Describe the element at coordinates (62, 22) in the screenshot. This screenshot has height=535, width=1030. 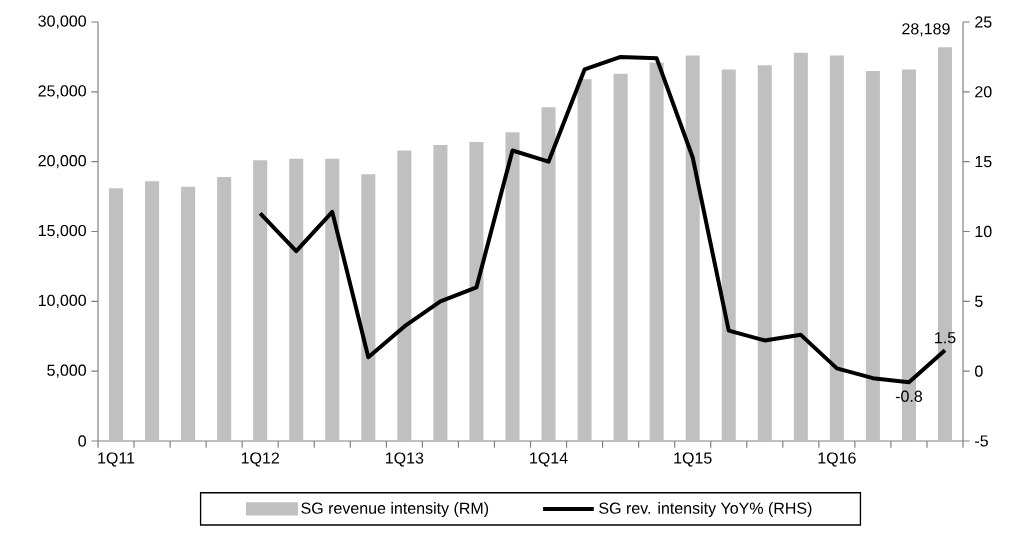
I see `y-tick-label: 30,000` at that location.